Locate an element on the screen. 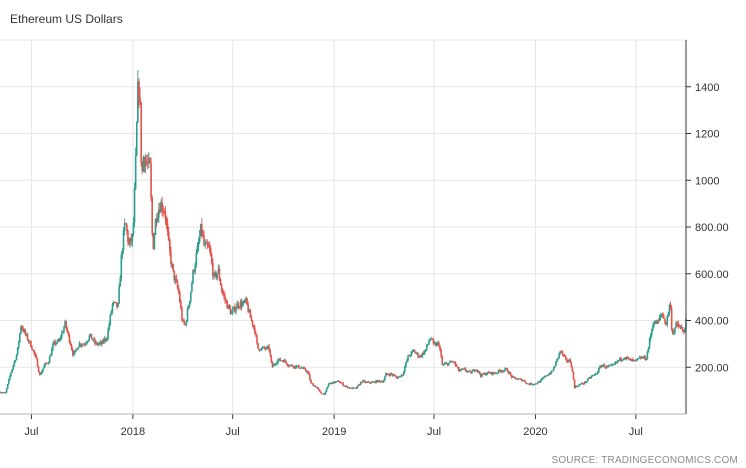 The image size is (746, 468). y-tick-label: 400.00 is located at coordinates (712, 322).